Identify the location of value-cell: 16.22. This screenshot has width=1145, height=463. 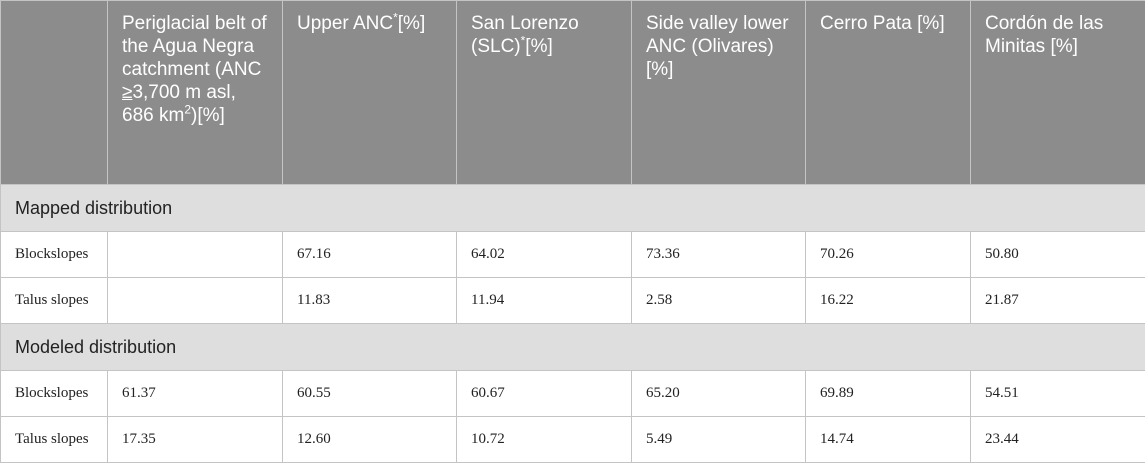
(888, 301).